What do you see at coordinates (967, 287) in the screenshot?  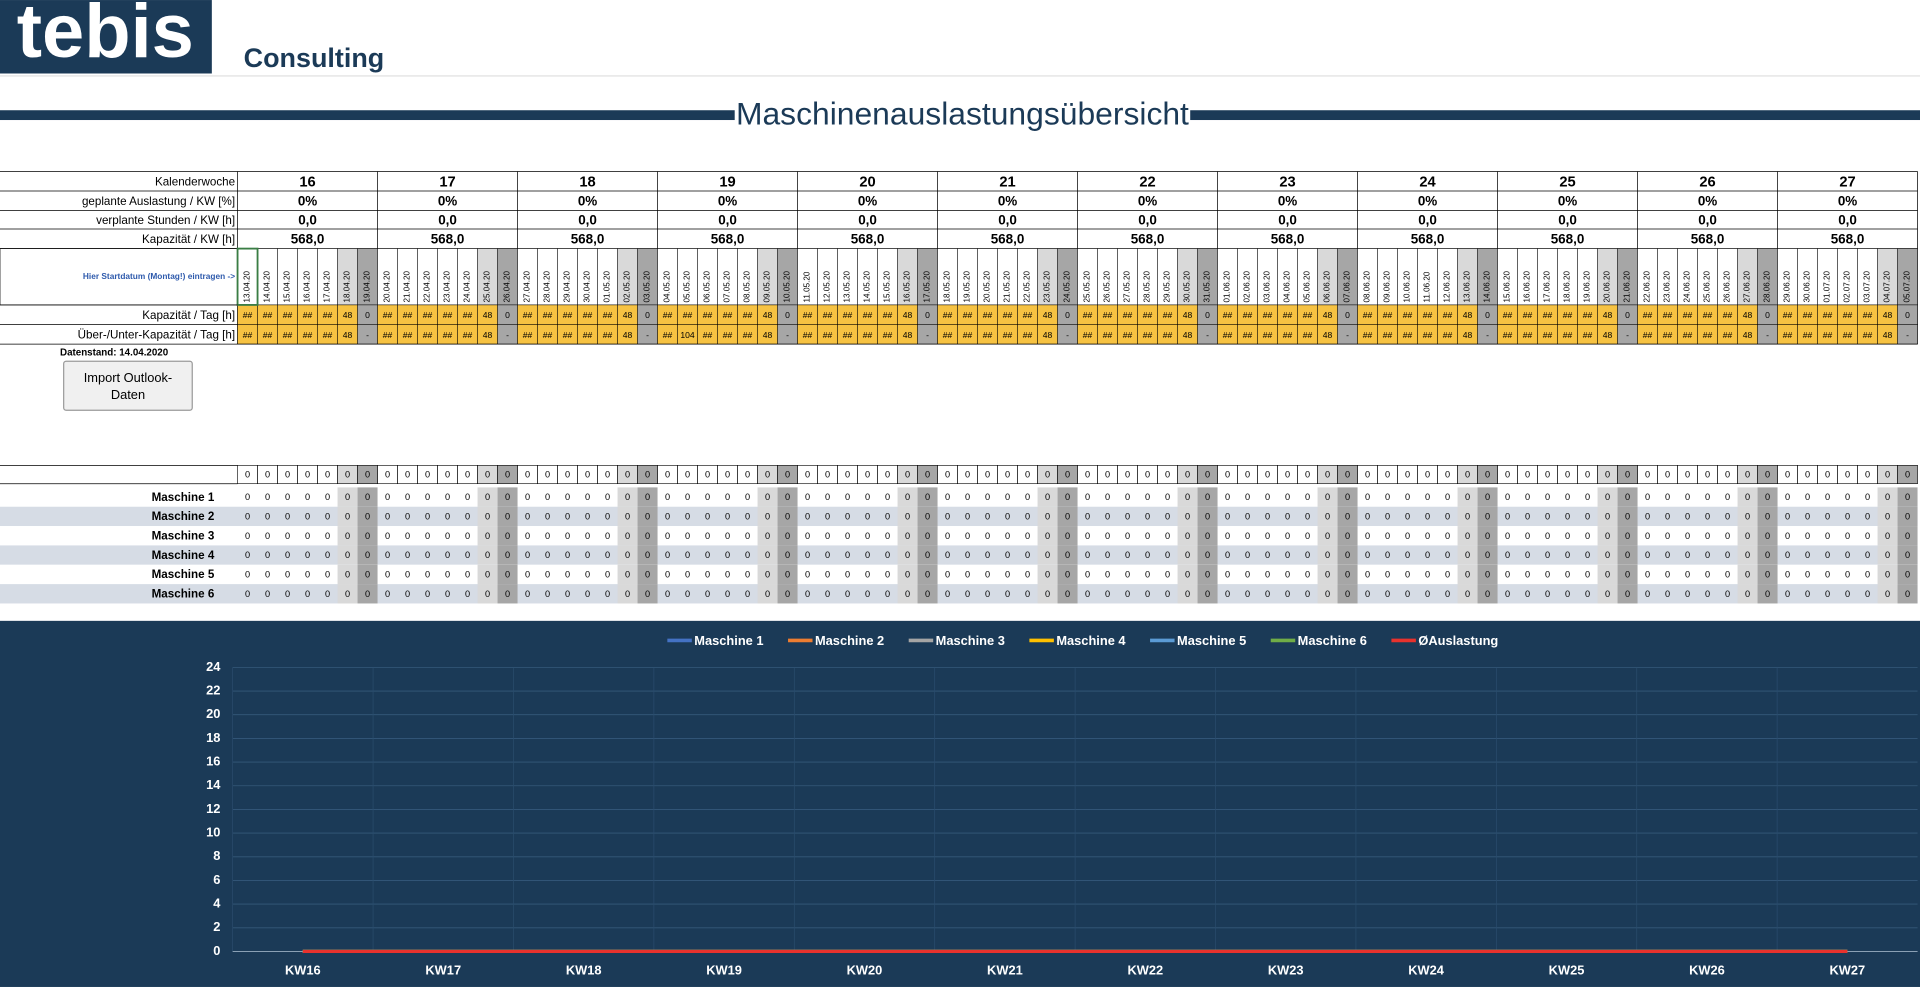 I see `date: 19.05.20` at bounding box center [967, 287].